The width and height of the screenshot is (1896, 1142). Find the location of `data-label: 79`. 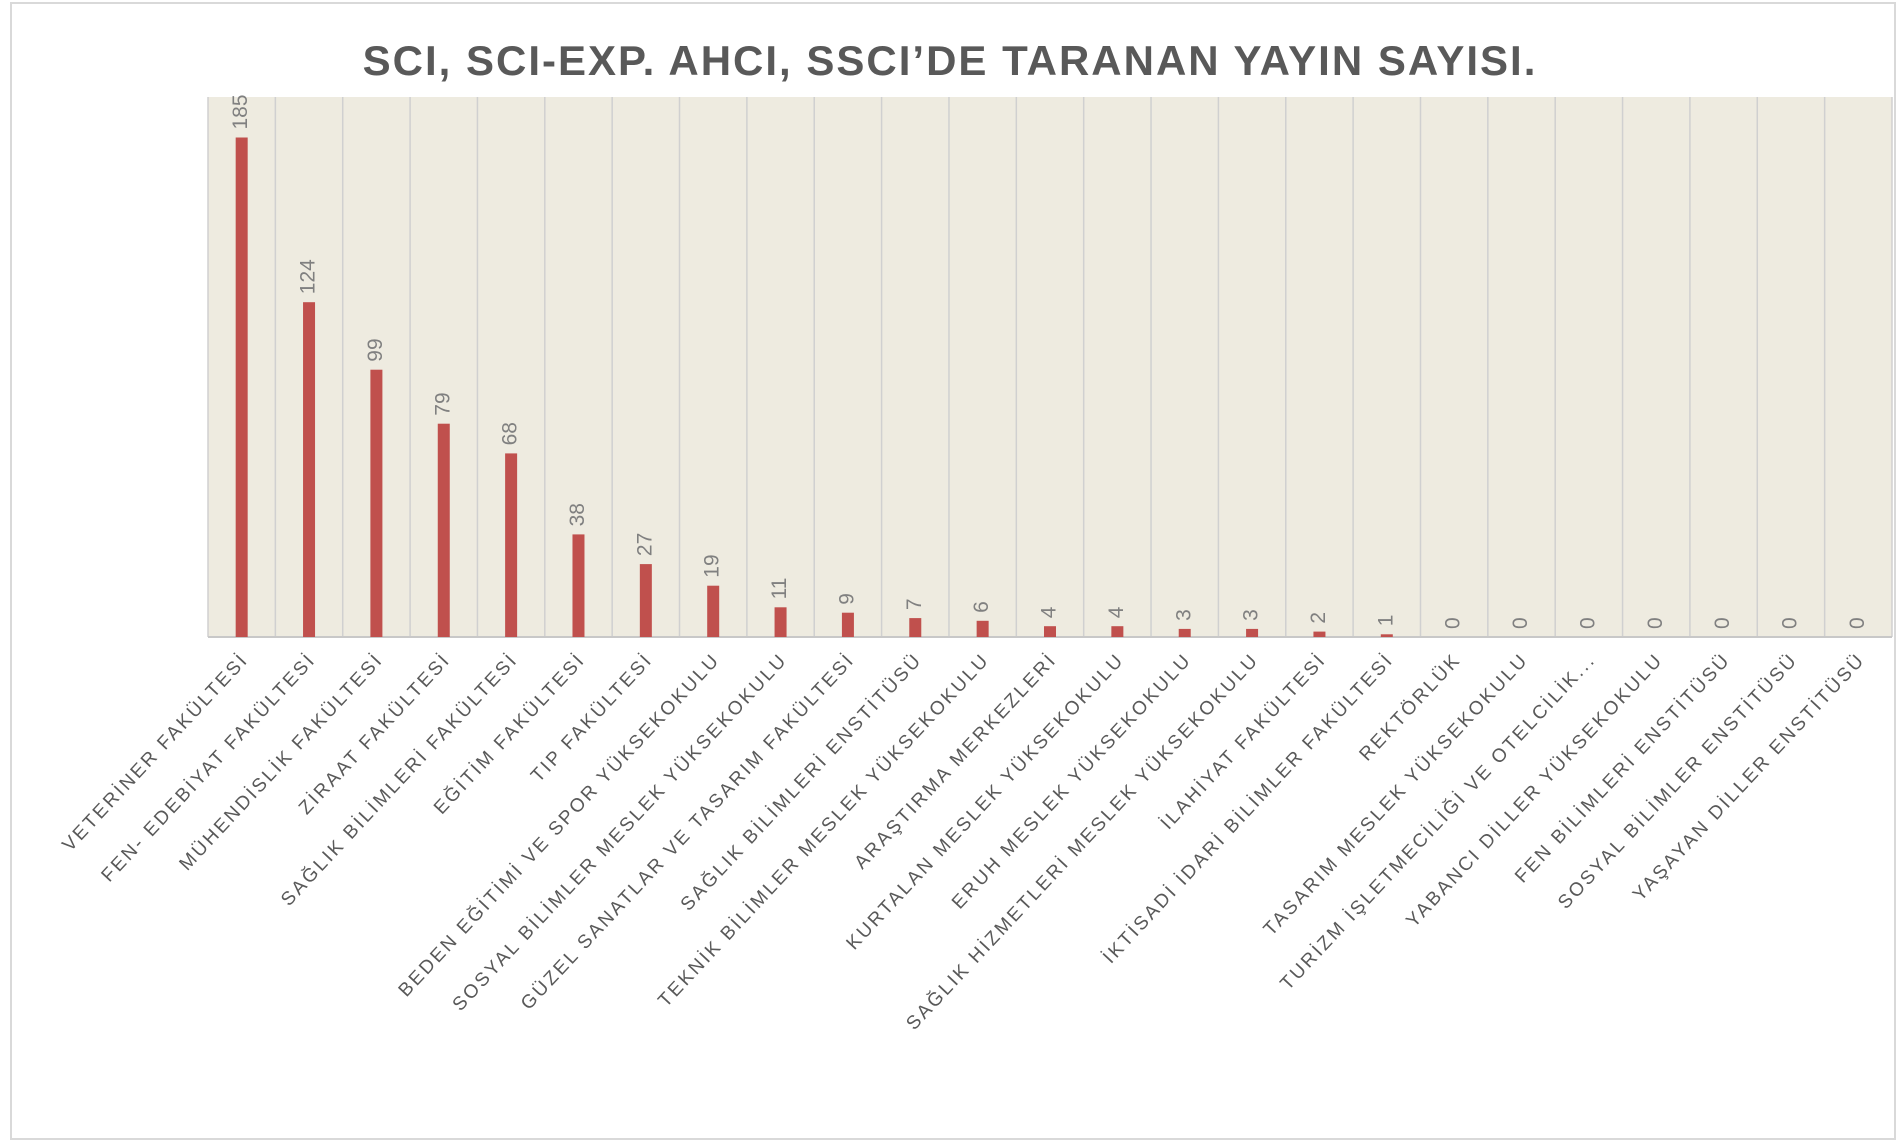

data-label: 79 is located at coordinates (442, 403).